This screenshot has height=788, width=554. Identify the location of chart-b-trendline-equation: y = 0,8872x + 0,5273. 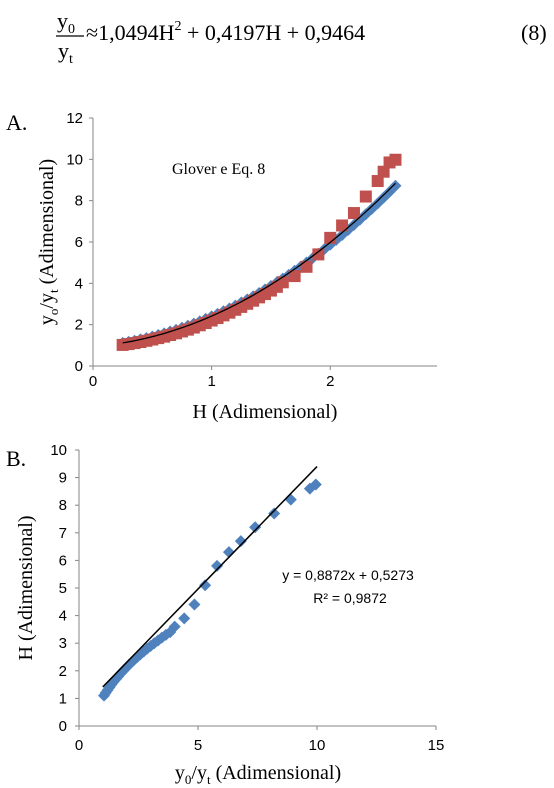
(348, 575).